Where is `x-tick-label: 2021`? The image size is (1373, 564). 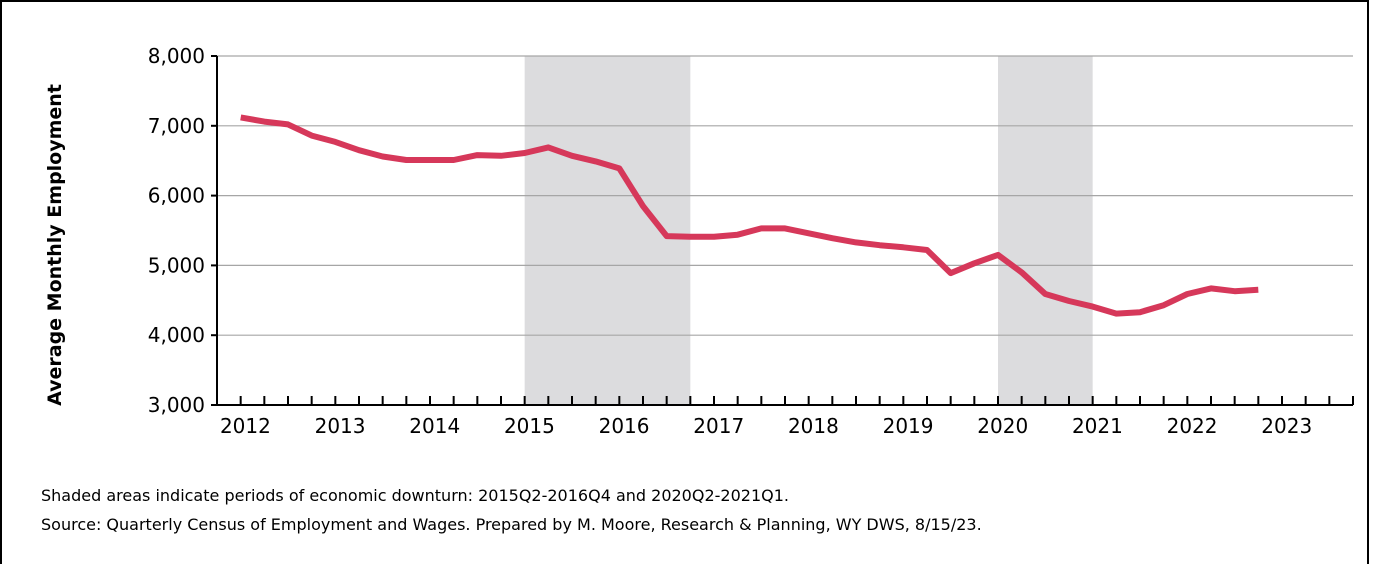
x-tick-label: 2021 is located at coordinates (1097, 426).